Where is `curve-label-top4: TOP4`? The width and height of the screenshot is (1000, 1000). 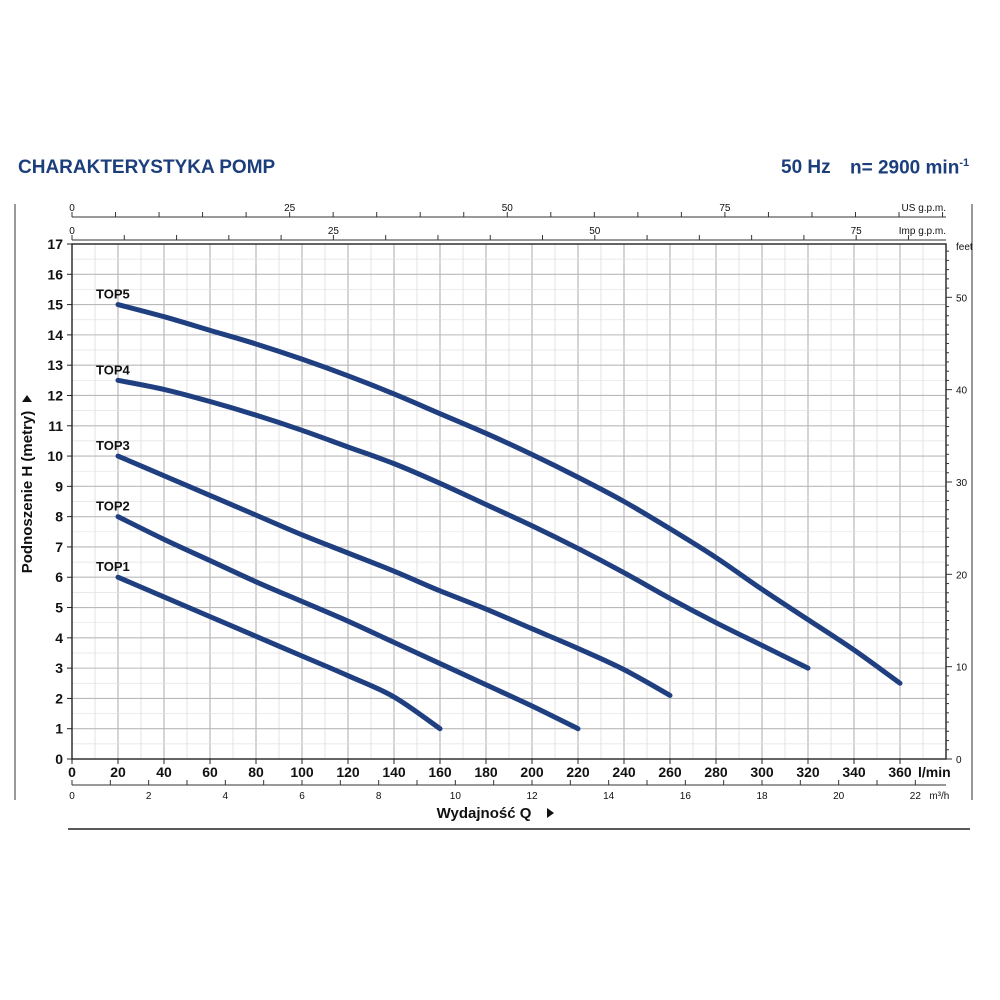 curve-label-top4: TOP4 is located at coordinates (113, 369).